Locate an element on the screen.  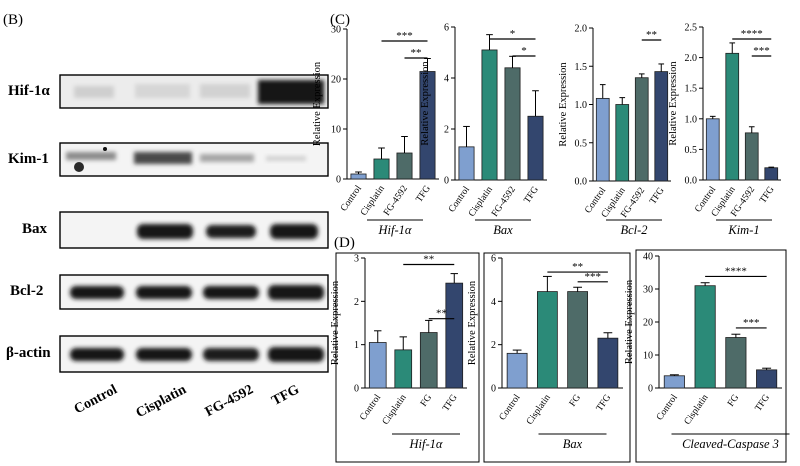
lane-label-control: Control is located at coordinates (96, 399).